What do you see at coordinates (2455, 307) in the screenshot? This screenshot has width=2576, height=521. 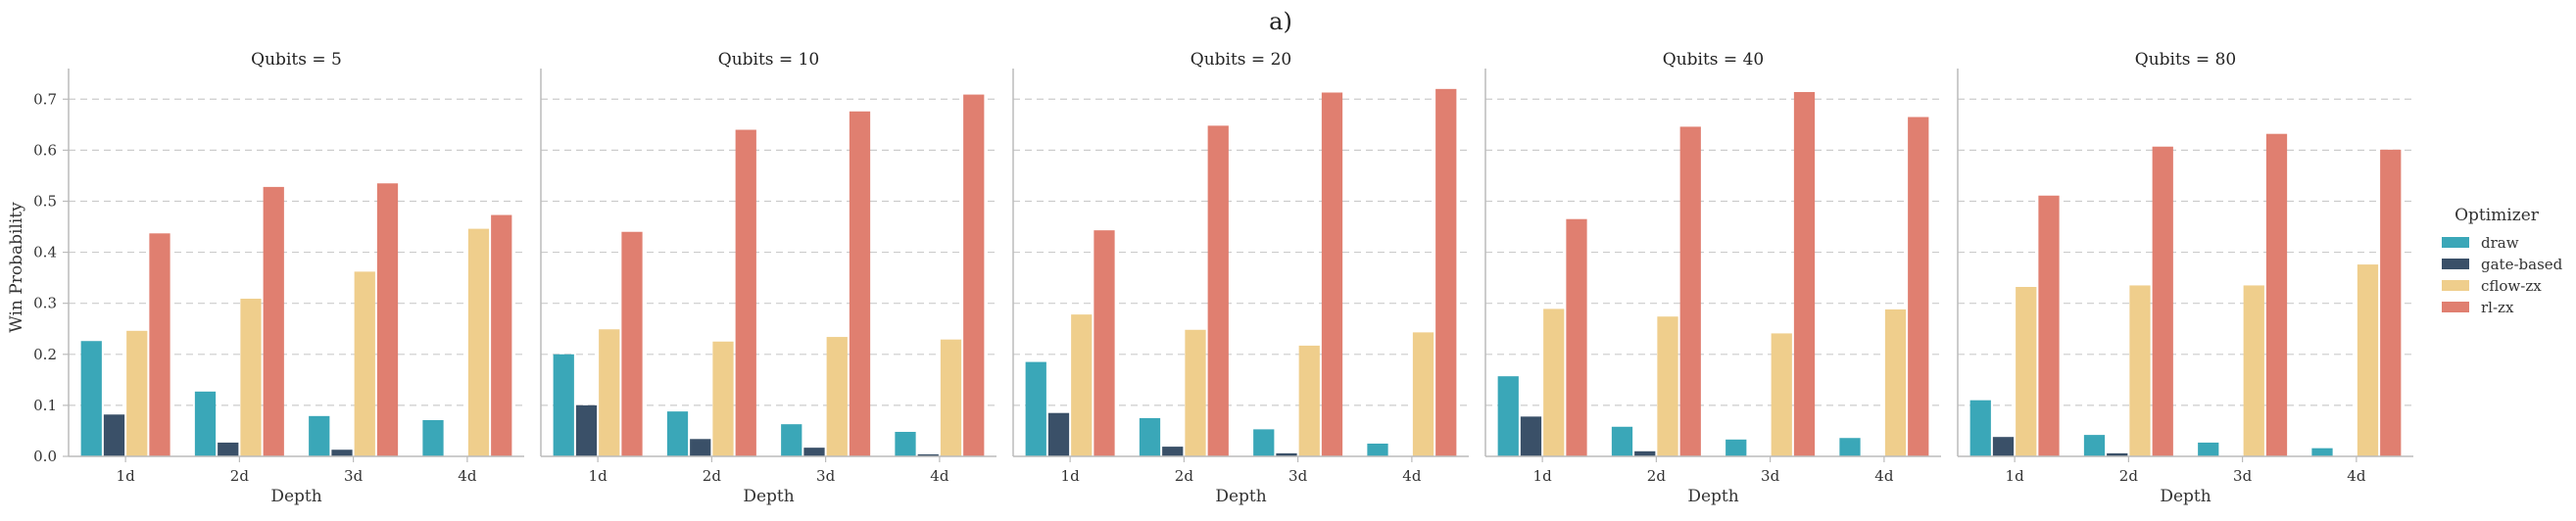 I see `legend-swatch-rl-zx` at bounding box center [2455, 307].